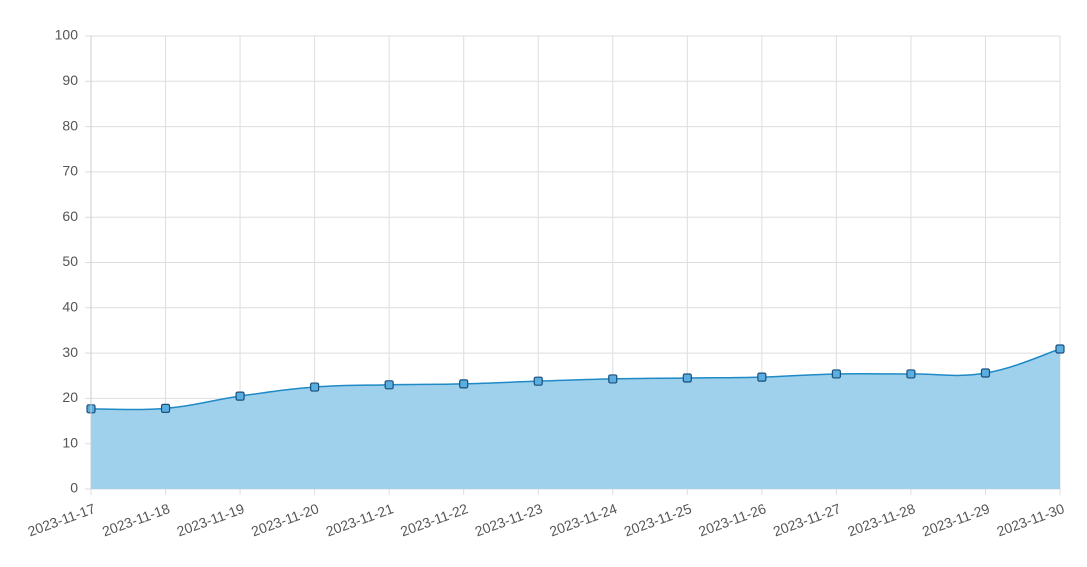 This screenshot has height=567, width=1087. What do you see at coordinates (732, 519) in the screenshot?
I see `x-tick-label: 2023-11-26` at bounding box center [732, 519].